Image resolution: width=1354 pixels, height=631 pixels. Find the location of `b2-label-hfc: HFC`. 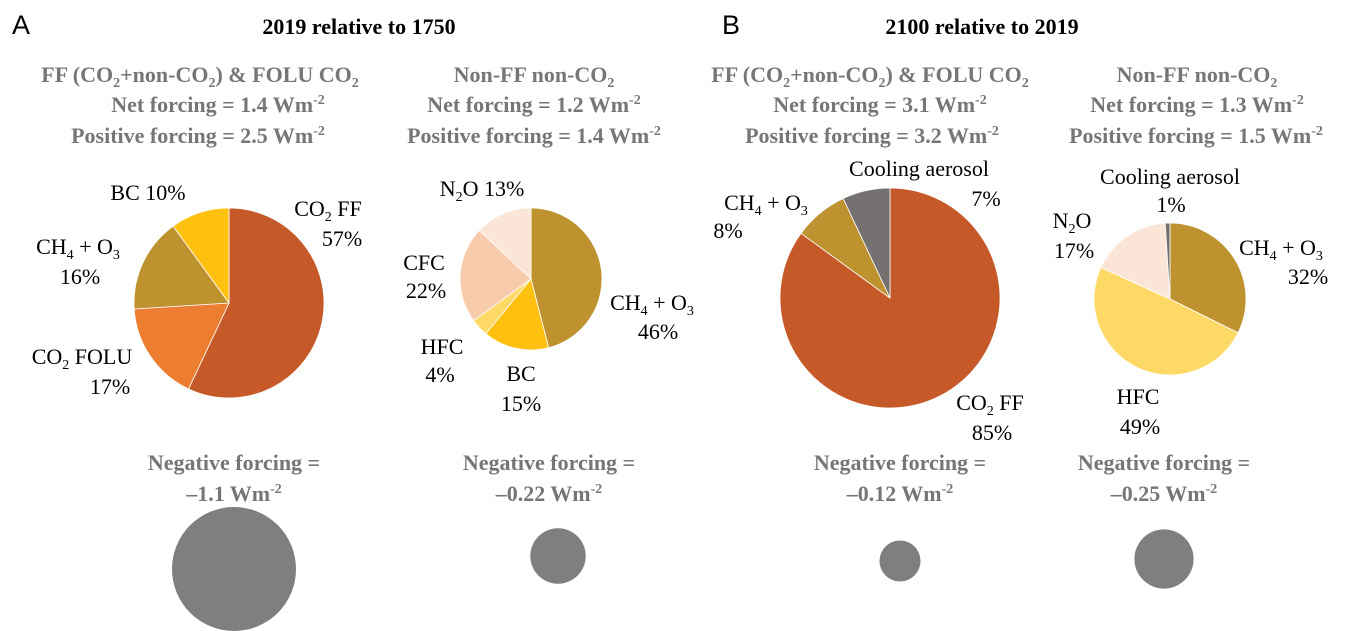

b2-label-hfc: HFC is located at coordinates (1138, 396).